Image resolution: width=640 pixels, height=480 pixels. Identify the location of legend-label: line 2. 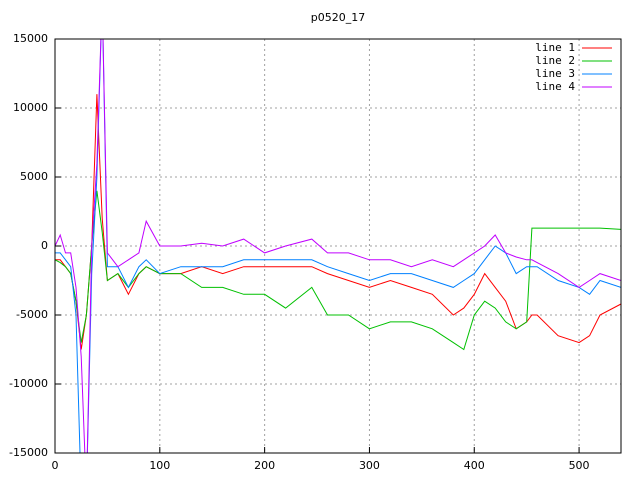
(555, 60).